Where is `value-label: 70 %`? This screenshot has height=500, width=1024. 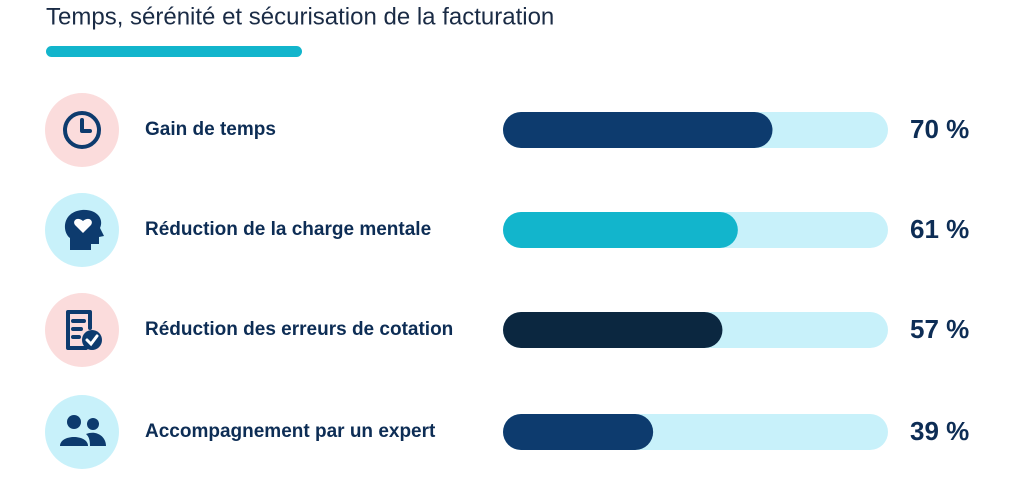 value-label: 70 % is located at coordinates (939, 129).